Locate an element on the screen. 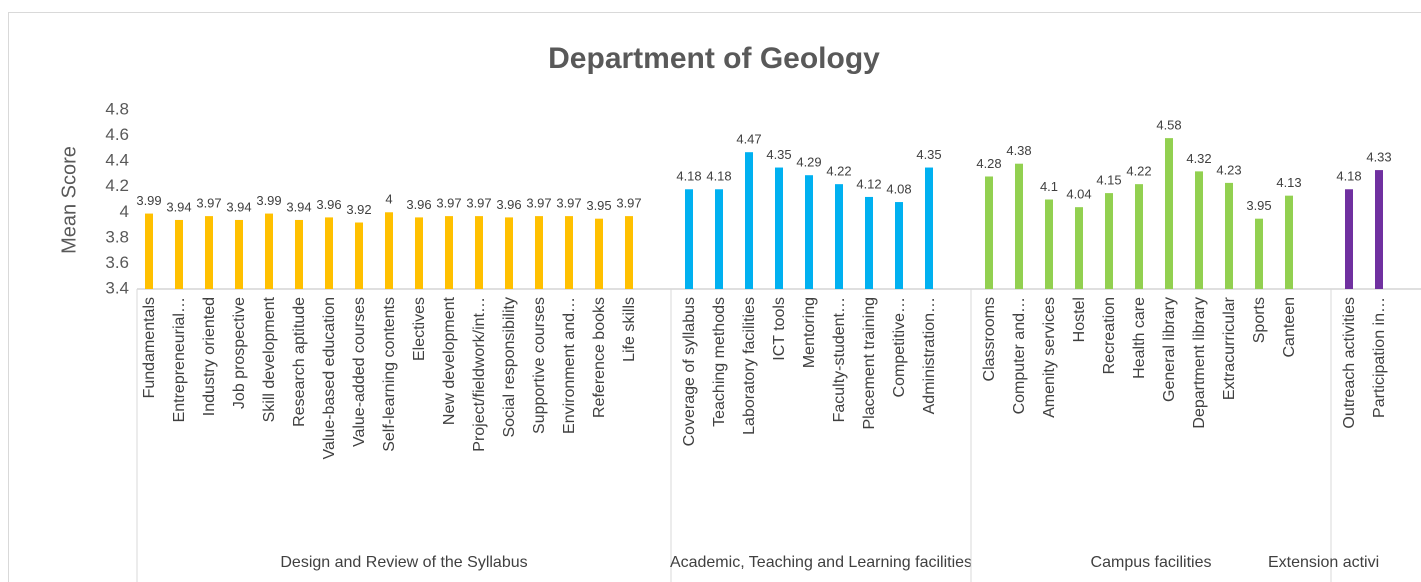 The height and width of the screenshot is (582, 1421). group-label: Campus facilities is located at coordinates (1151, 562).